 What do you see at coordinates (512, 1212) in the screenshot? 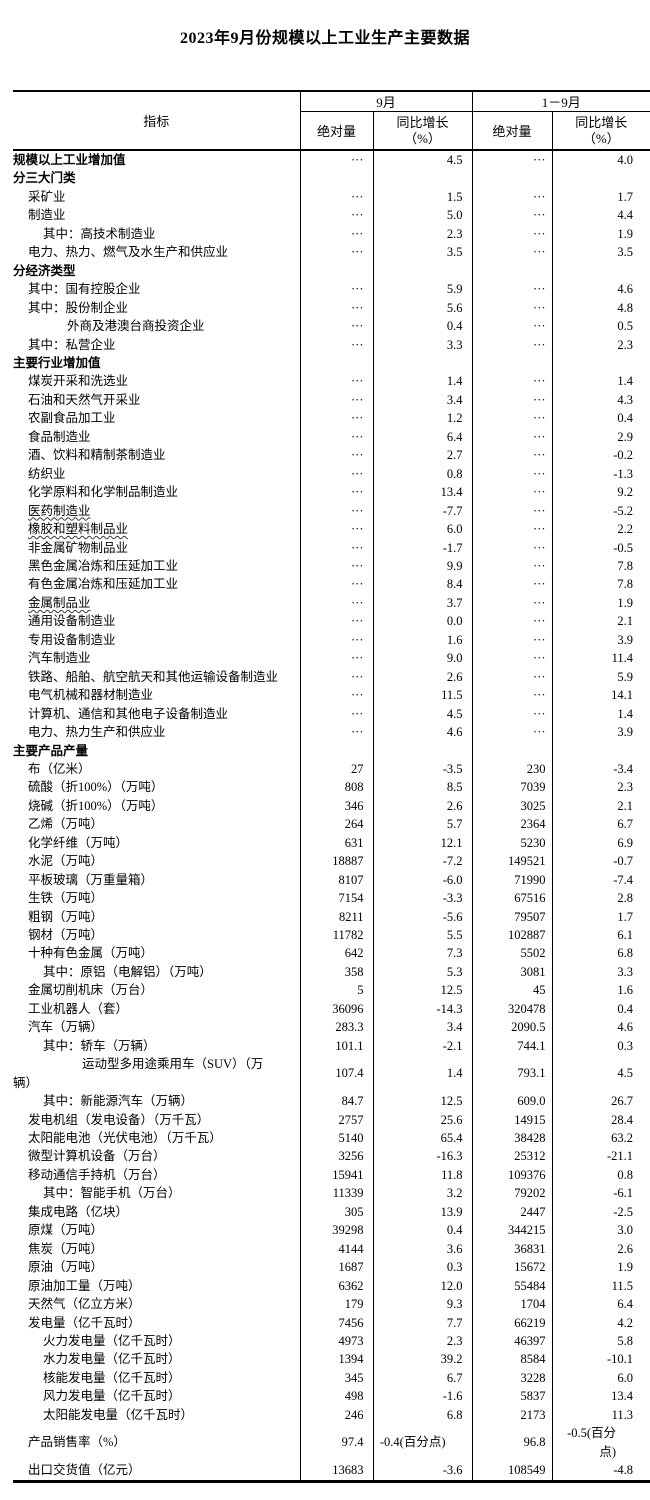
I see `row-value: 2447` at bounding box center [512, 1212].